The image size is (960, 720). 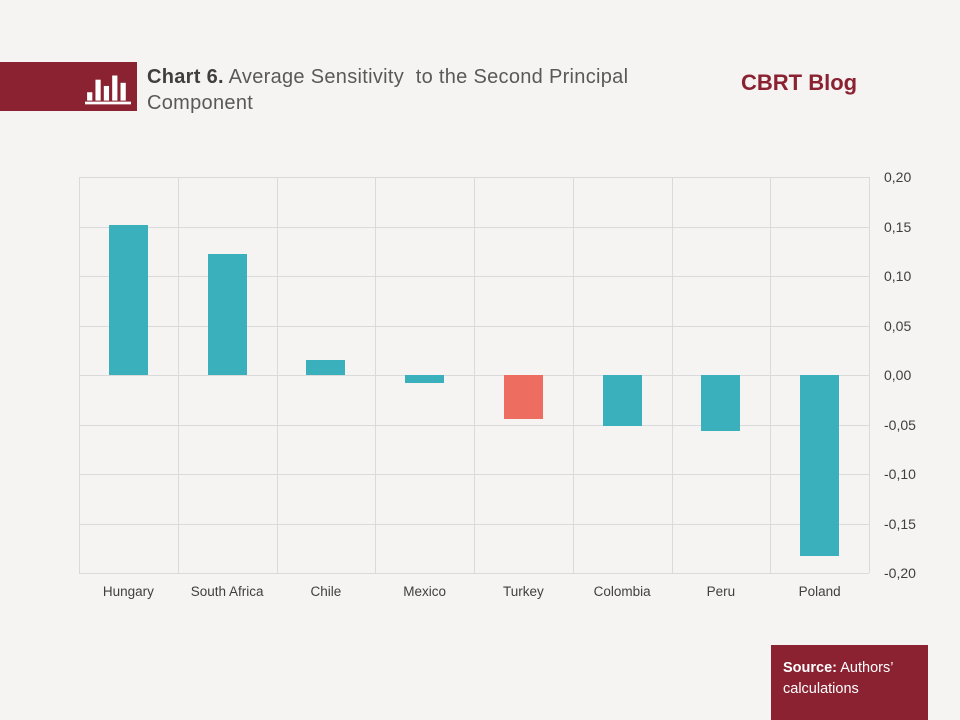 What do you see at coordinates (799, 82) in the screenshot?
I see `brand-text: CBRT Blog` at bounding box center [799, 82].